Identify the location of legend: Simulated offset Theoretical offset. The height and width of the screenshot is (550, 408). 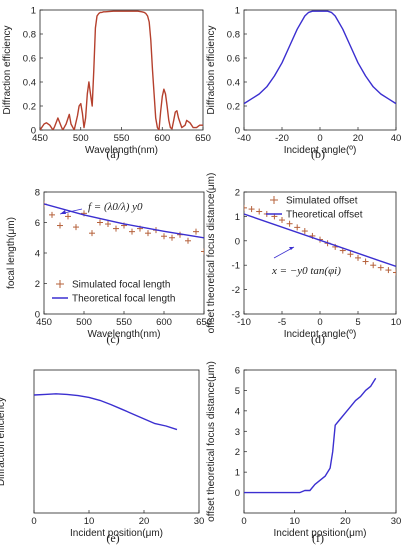
(314, 208).